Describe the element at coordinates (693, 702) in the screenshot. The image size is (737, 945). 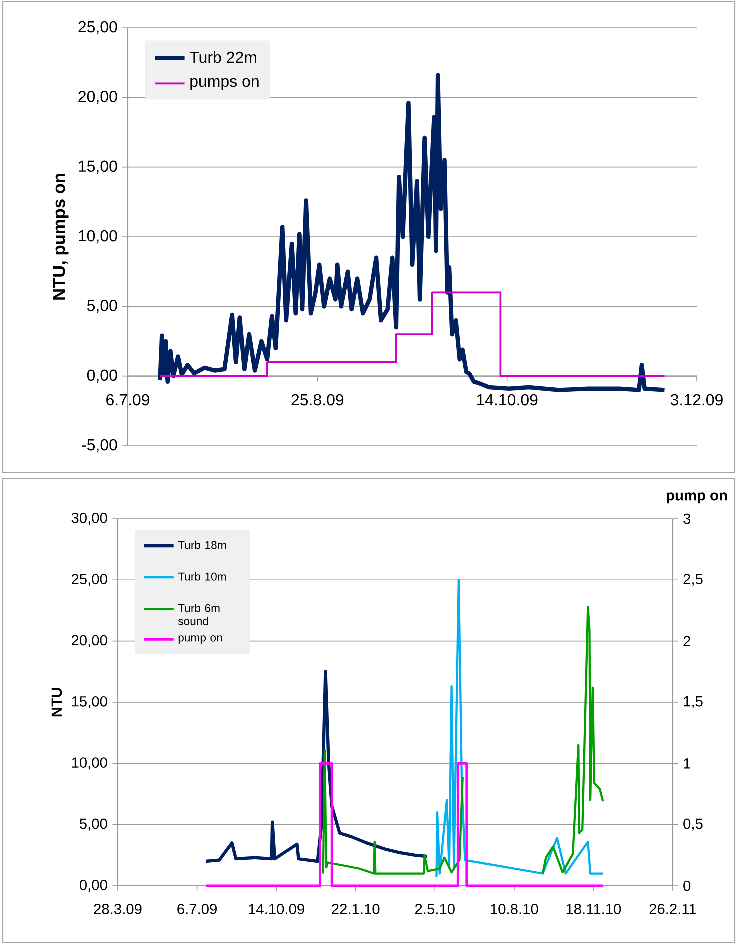
I see `y2-tick-label: 1,5` at that location.